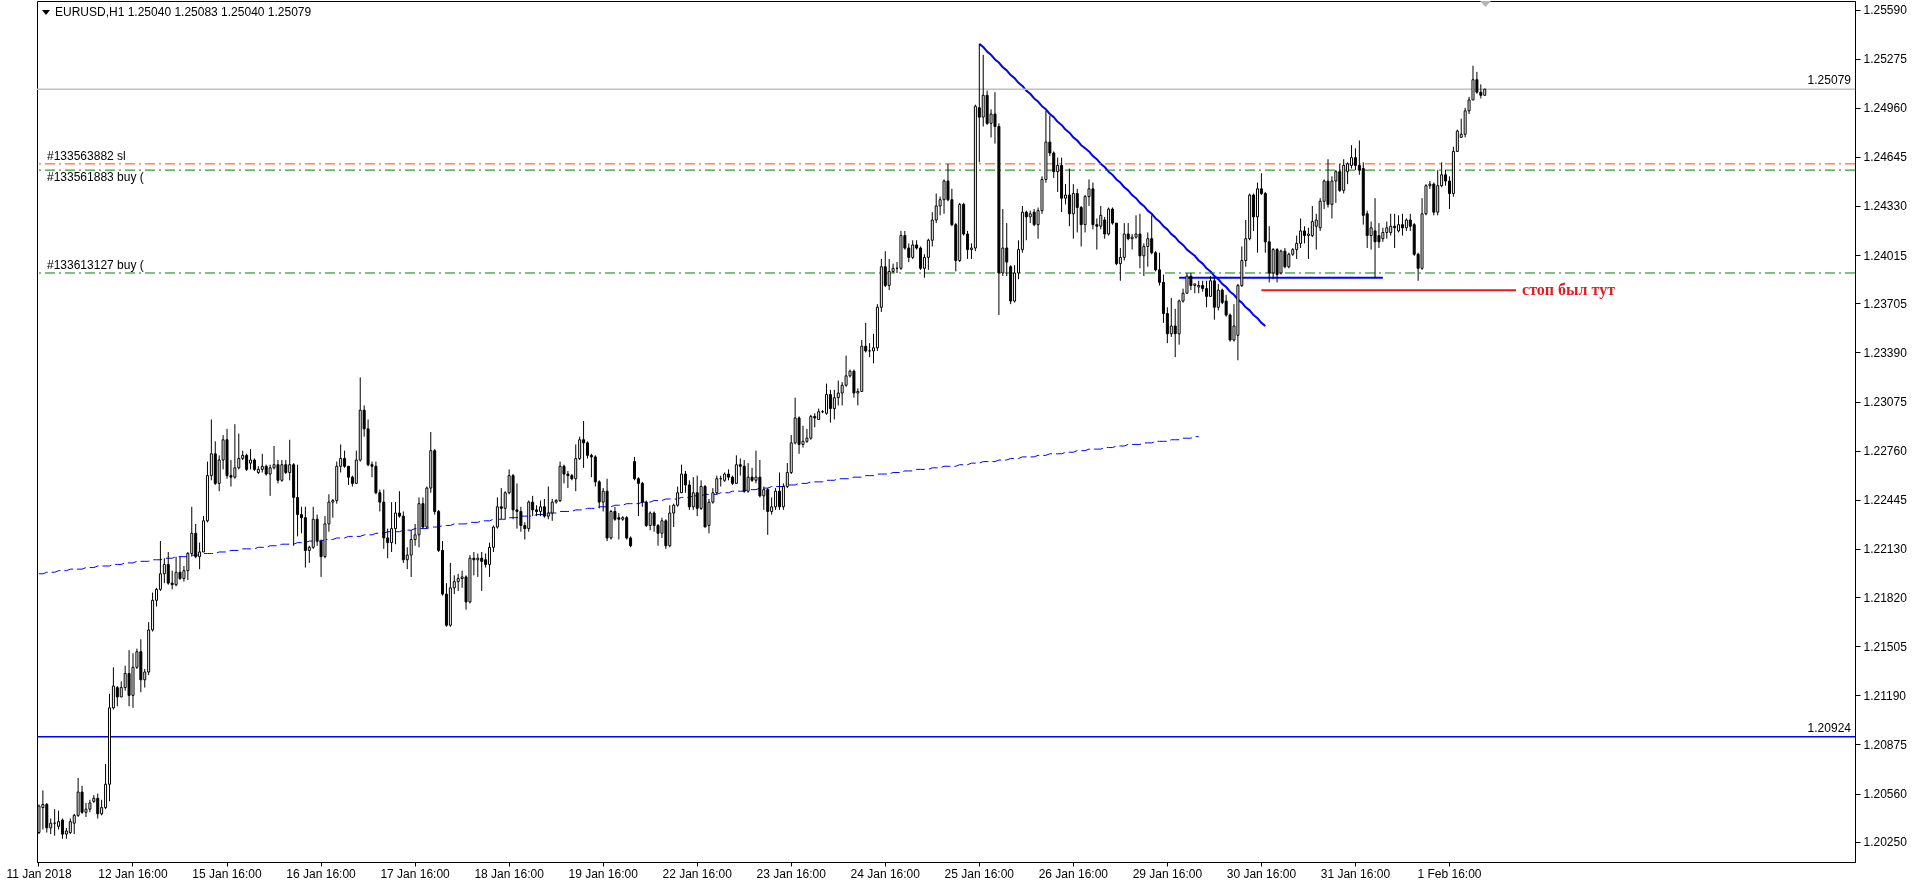 This screenshot has height=890, width=1916. What do you see at coordinates (133, 873) in the screenshot?
I see `x-tick-label: 12 Jan 16:00` at bounding box center [133, 873].